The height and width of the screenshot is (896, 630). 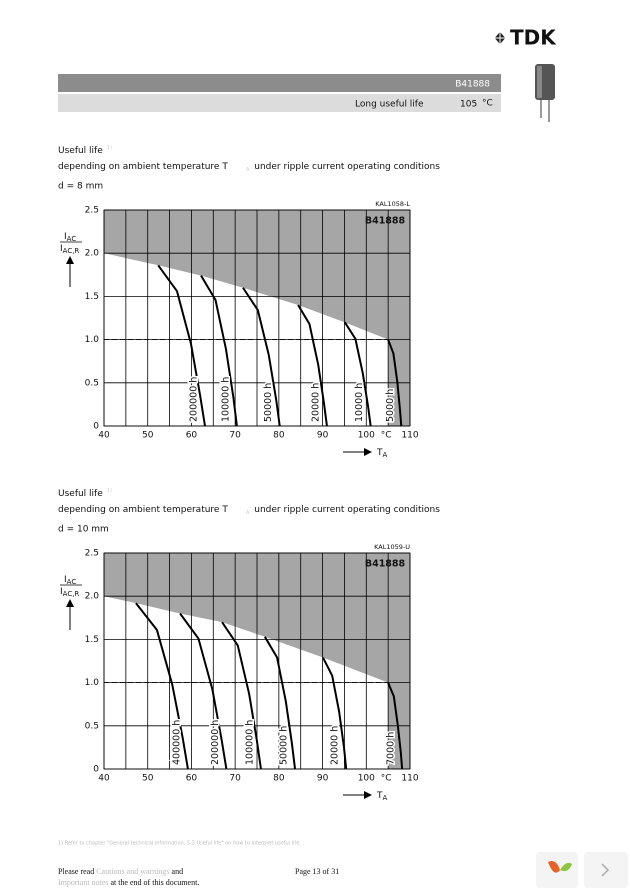 What do you see at coordinates (132, 871) in the screenshot?
I see `notice-link: Cautions and warnings` at bounding box center [132, 871].